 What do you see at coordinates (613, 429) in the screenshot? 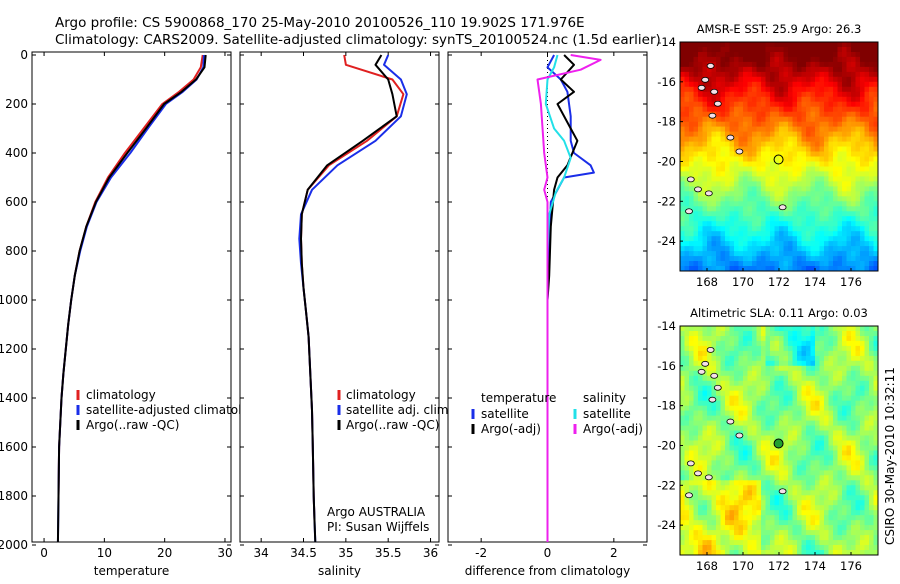
I see `legend-label: Argo(-adj)` at bounding box center [613, 429].